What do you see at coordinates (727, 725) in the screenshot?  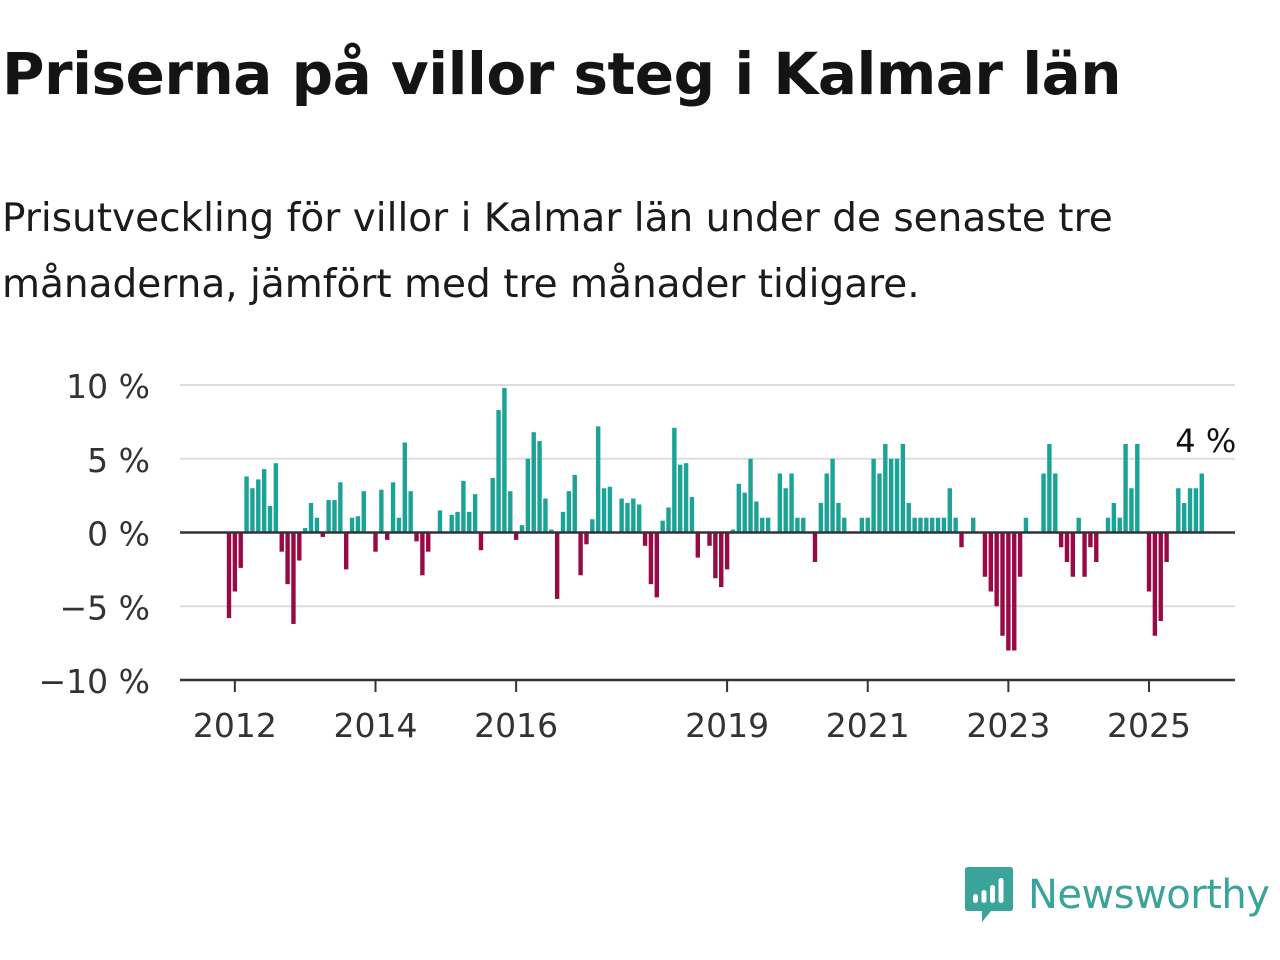 I see `x-tick-label: 2019` at bounding box center [727, 725].